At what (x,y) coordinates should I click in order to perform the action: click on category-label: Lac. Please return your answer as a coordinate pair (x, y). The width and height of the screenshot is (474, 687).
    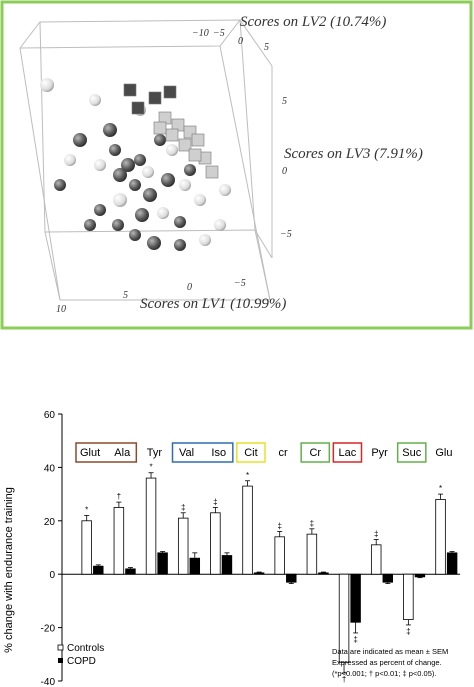
    Looking at the image, I should click on (348, 453).